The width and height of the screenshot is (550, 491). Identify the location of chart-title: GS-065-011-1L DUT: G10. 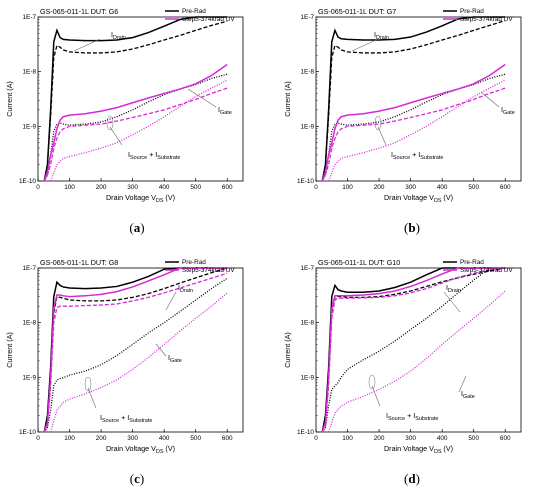
(359, 262).